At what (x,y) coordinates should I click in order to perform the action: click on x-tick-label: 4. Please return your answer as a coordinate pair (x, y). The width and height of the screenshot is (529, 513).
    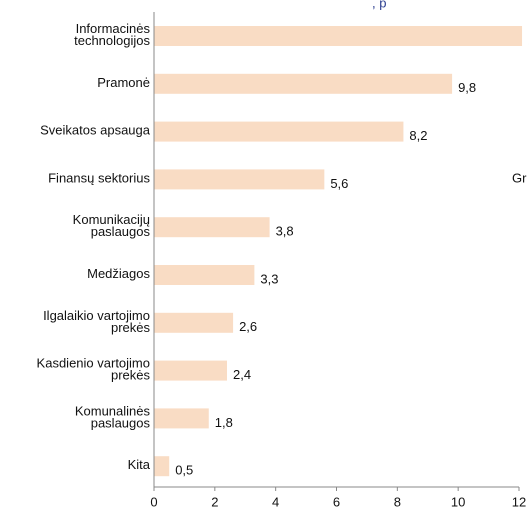
    Looking at the image, I should click on (275, 501).